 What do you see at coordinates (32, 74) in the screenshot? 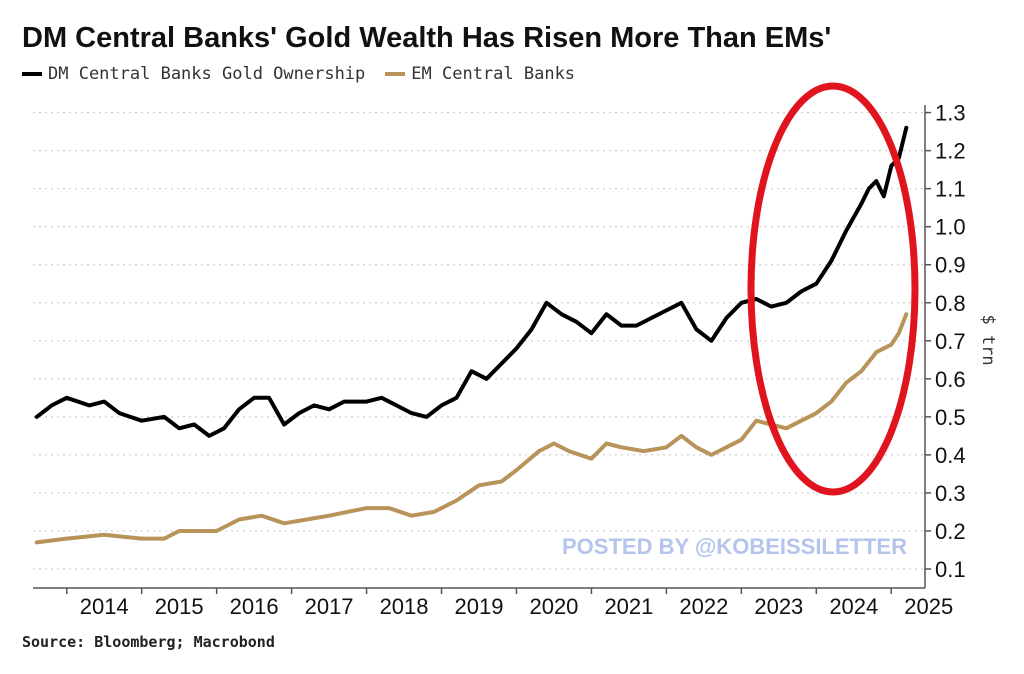
I see `legend-swatch-dm` at bounding box center [32, 74].